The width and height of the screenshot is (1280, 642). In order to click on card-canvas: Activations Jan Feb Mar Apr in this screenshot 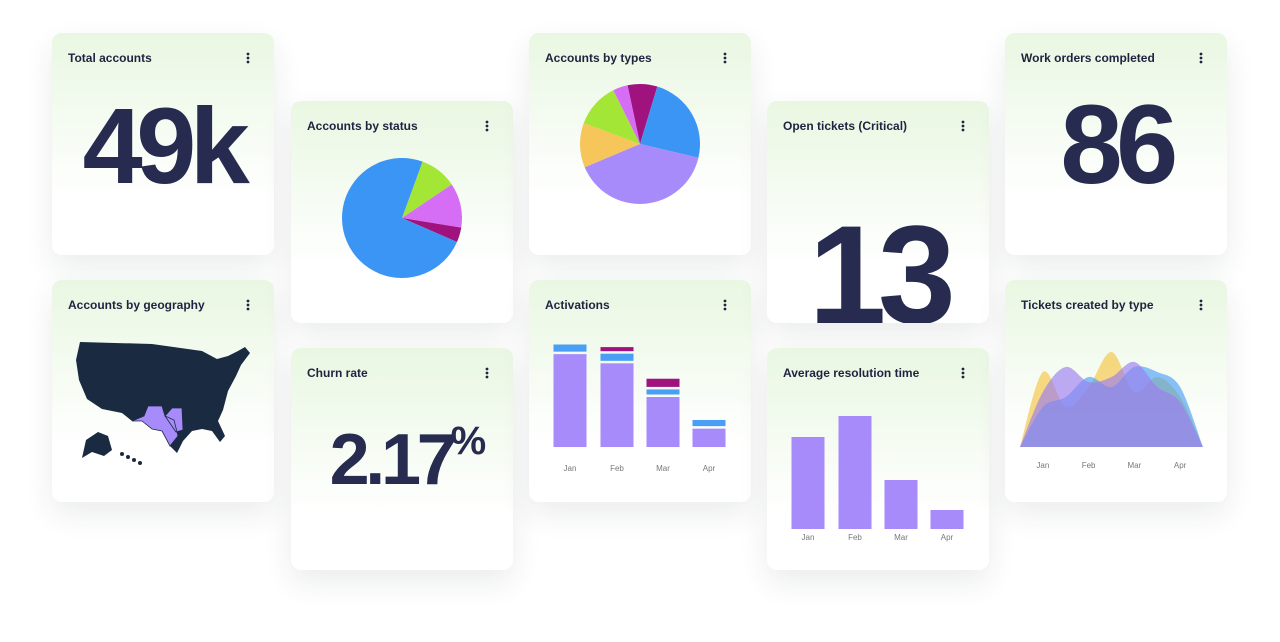, I will do `click(636, 385)`.